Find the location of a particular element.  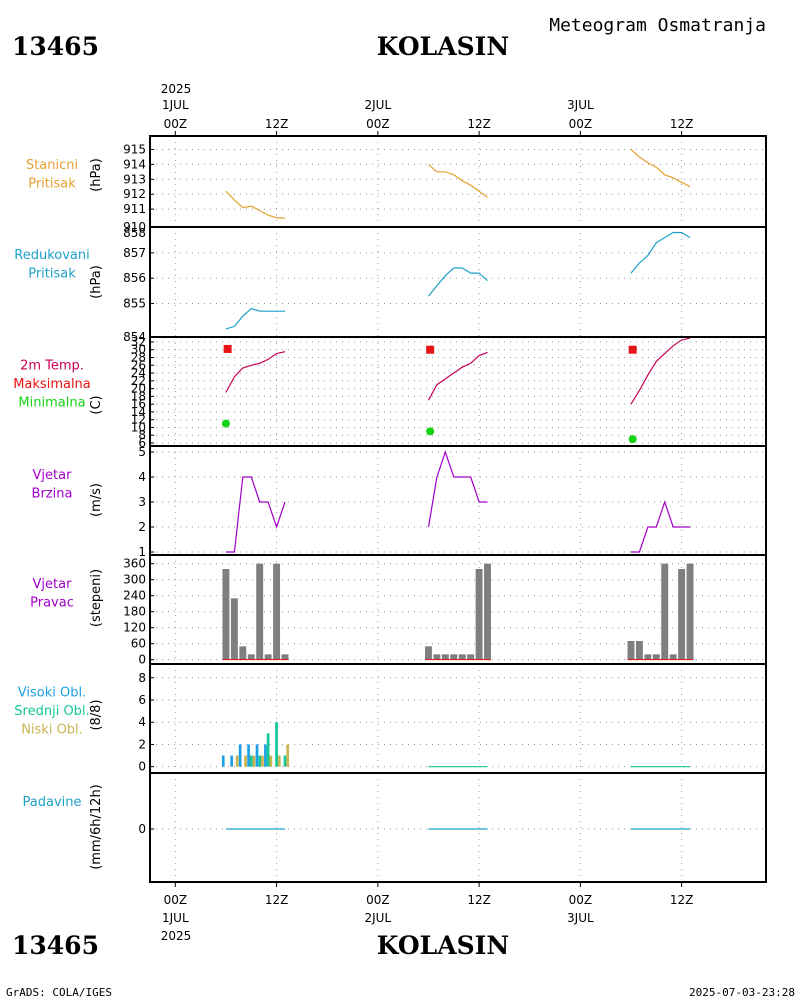

y-tick-label: 913 is located at coordinates (134, 179).